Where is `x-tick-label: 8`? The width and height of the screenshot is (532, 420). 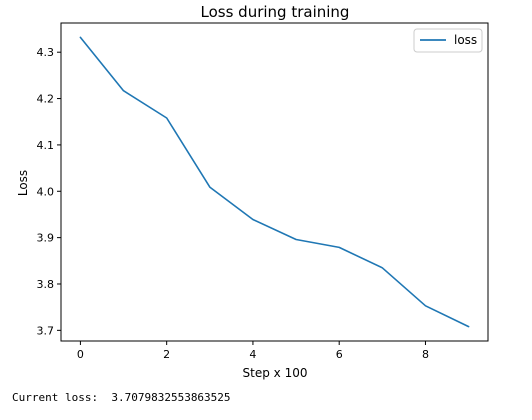 x-tick-label: 8 is located at coordinates (425, 354).